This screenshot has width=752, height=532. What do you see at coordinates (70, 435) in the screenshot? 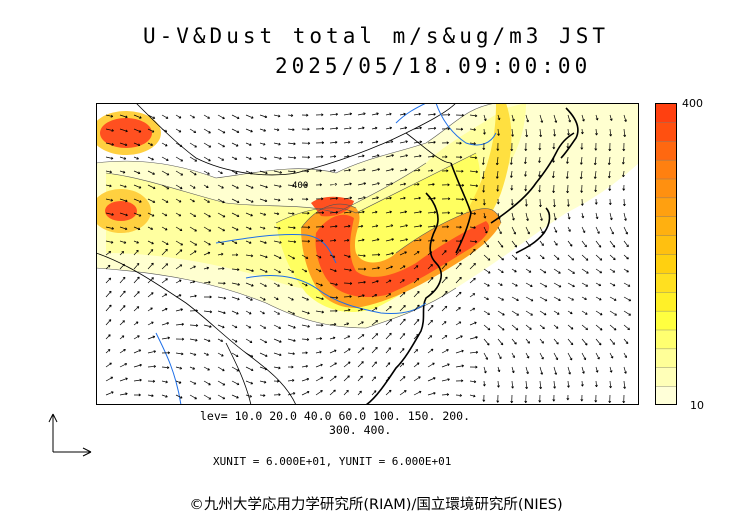
I see `reference-vector-icon` at bounding box center [70, 435].